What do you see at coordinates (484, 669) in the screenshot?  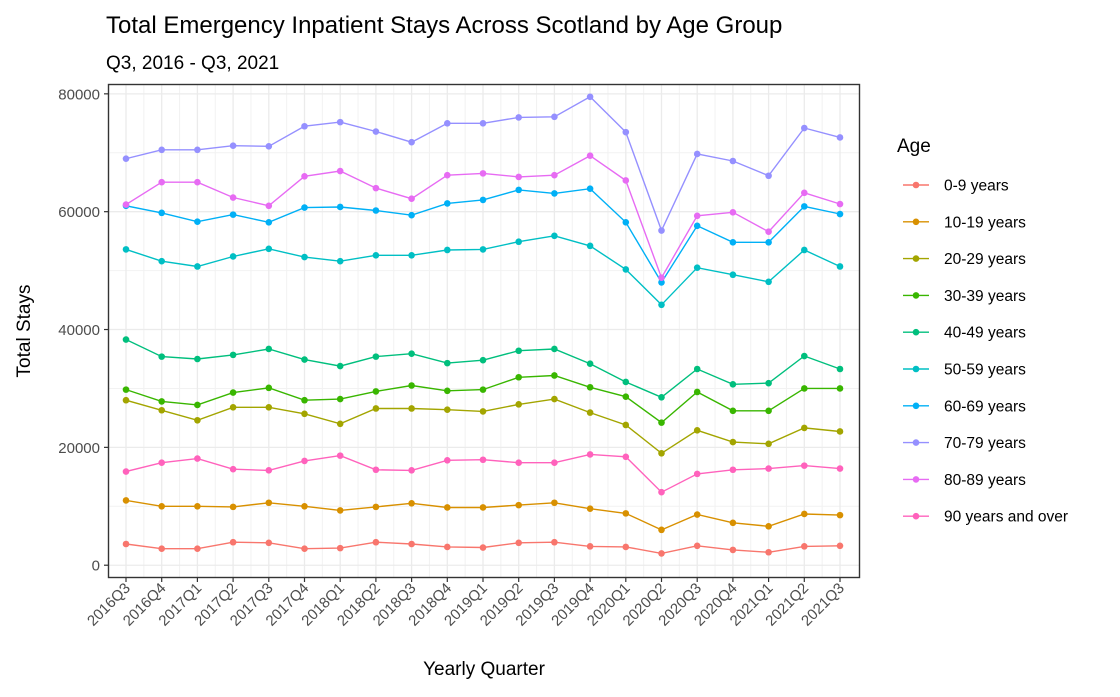 I see `x-axis-label: Yearly Quarter` at bounding box center [484, 669].